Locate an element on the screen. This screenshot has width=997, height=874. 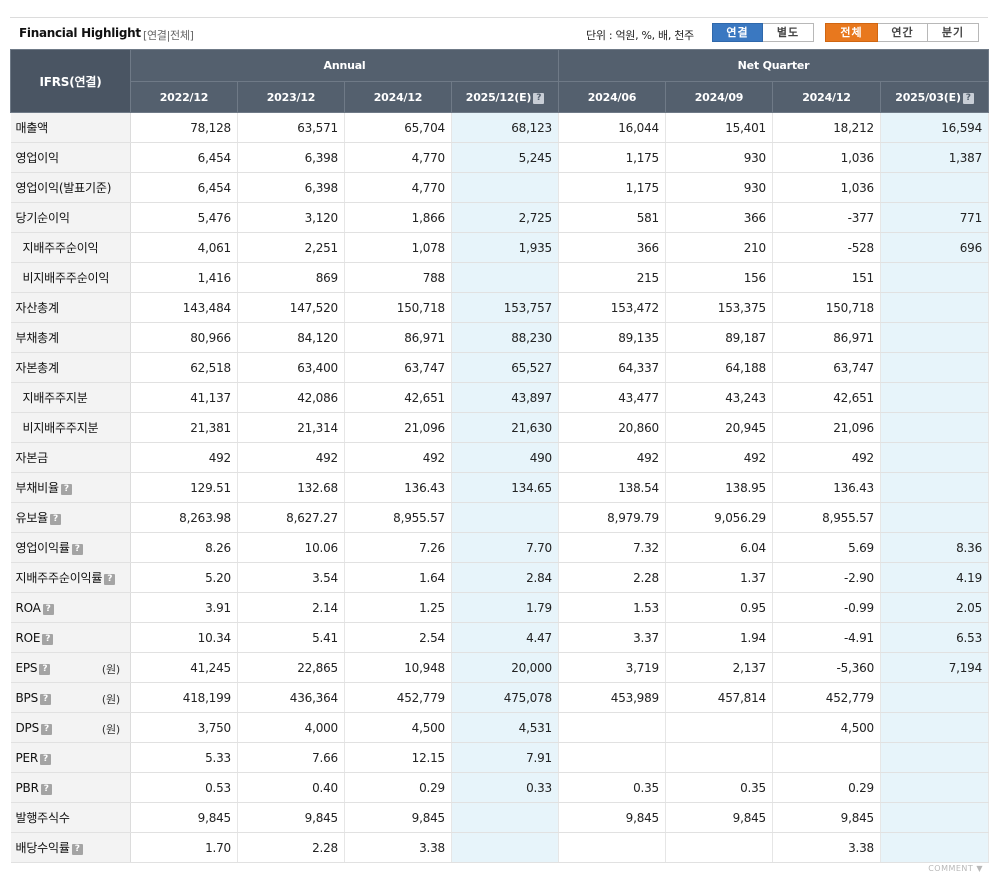
column-header-label: 2023/12 is located at coordinates (291, 97).